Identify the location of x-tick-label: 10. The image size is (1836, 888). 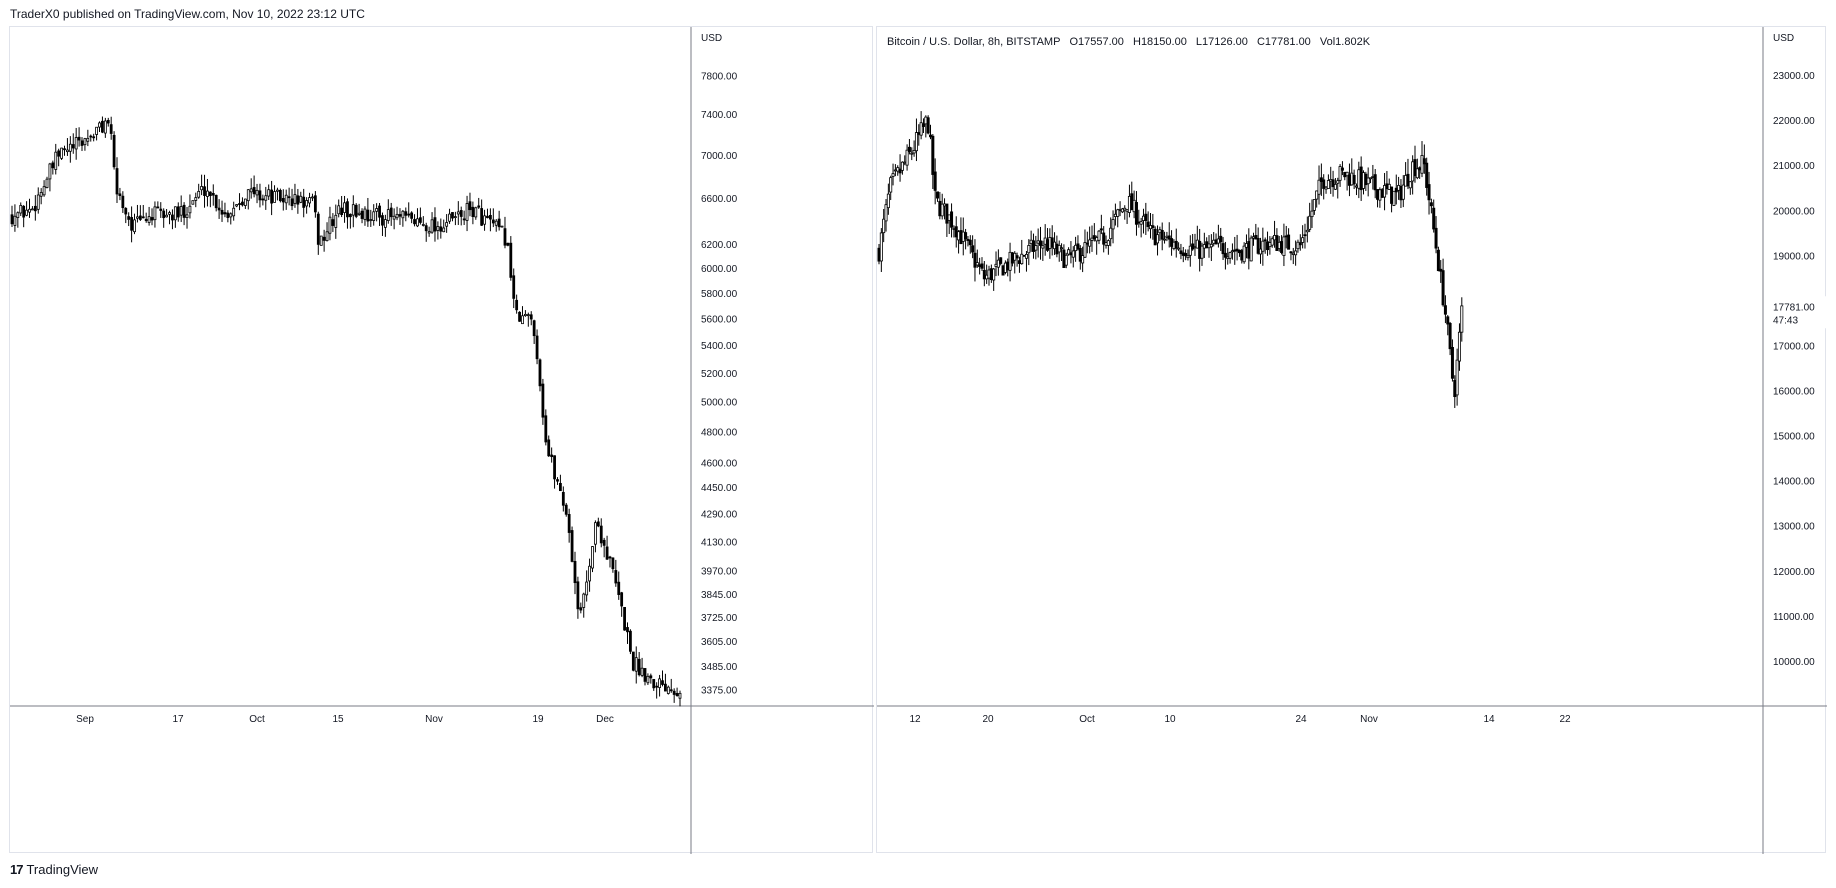
(1170, 719).